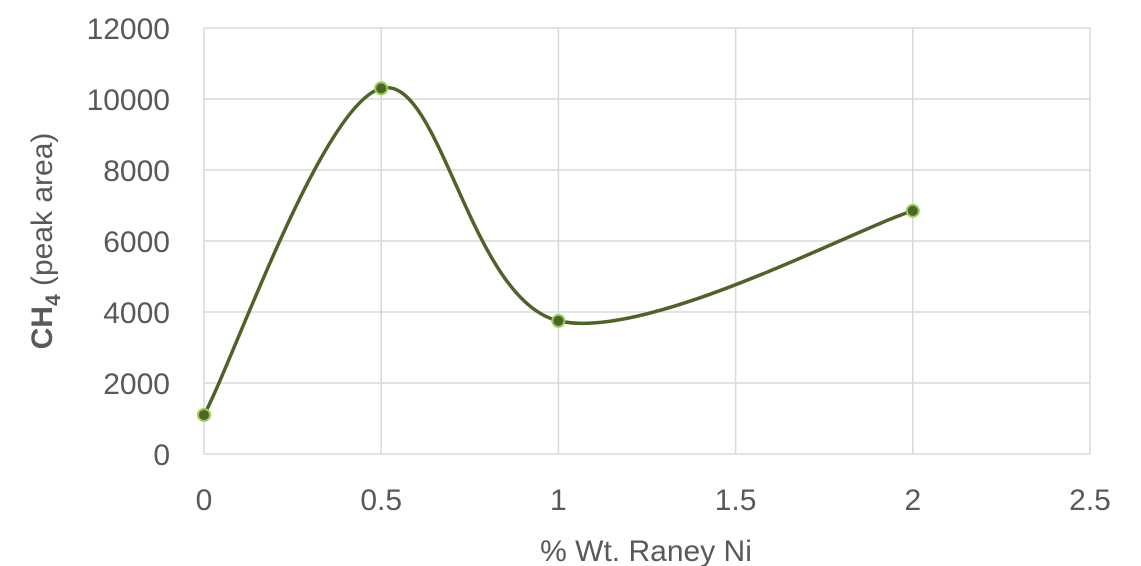  Describe the element at coordinates (736, 500) in the screenshot. I see `x-tick-label: 1.5` at that location.